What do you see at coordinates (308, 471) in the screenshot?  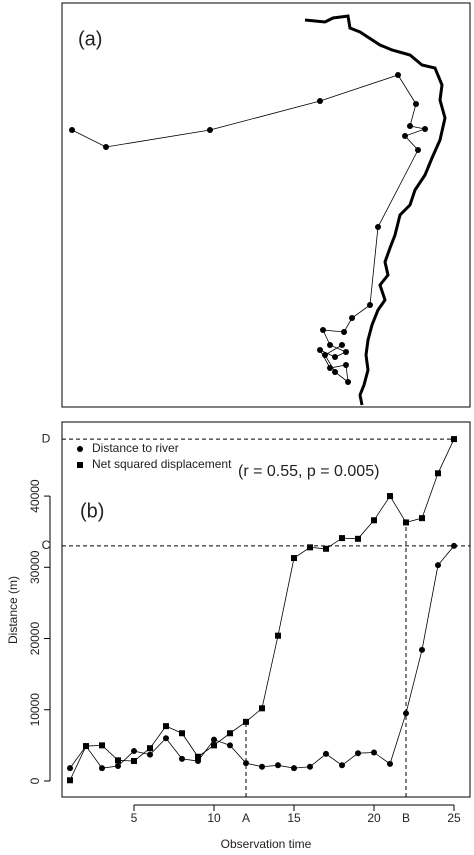 I see `annotation: (r = 0.55, p = 0.005)` at bounding box center [308, 471].